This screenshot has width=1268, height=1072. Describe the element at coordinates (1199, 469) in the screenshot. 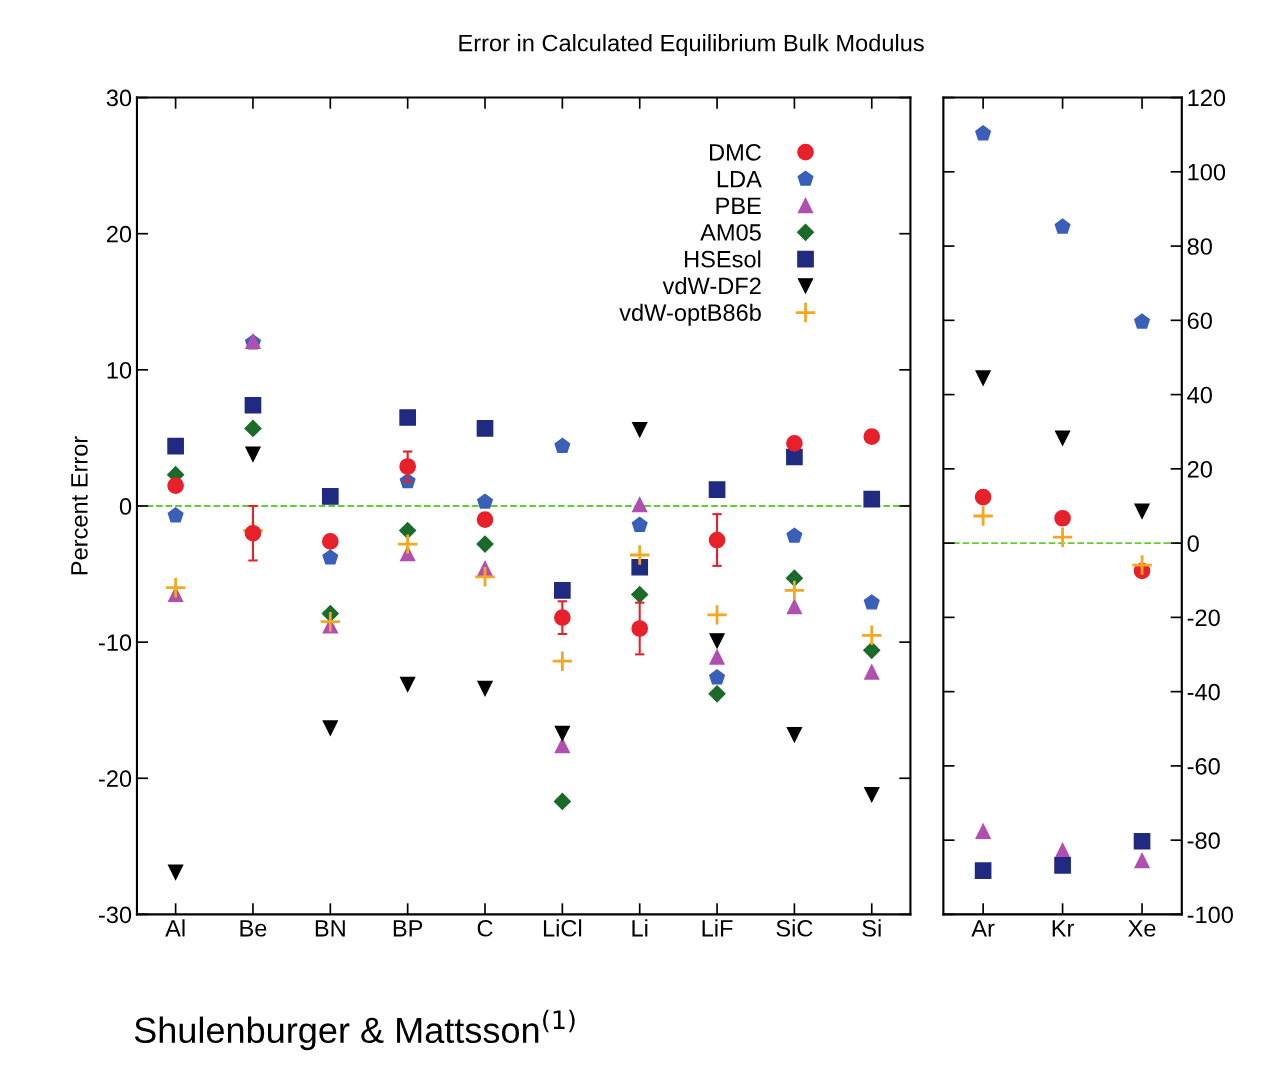

I see `y2-tick-label: 20` at that location.